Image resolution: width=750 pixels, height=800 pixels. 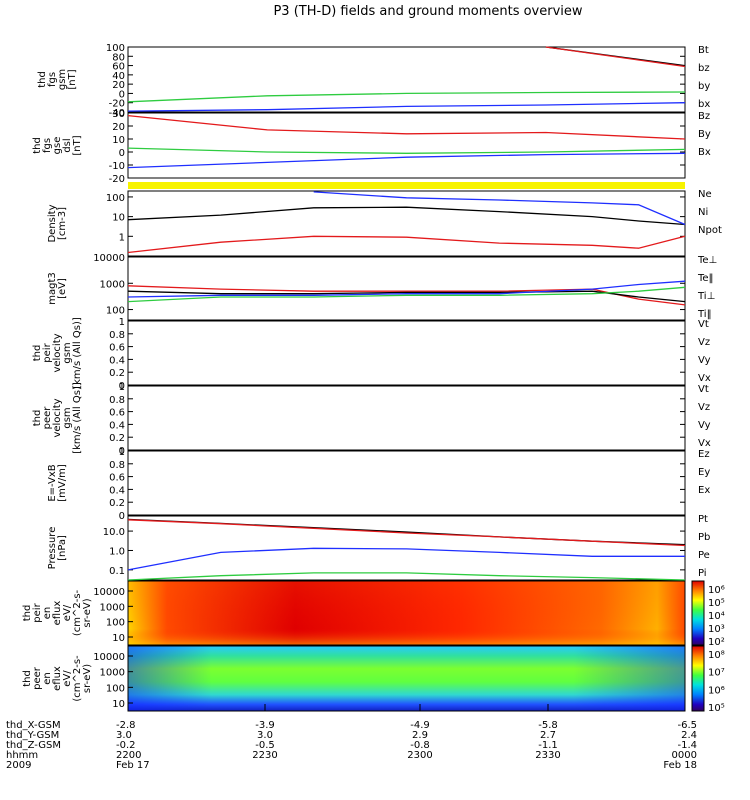 I want to click on y-axis-label-line: en, so click(x=47, y=613).